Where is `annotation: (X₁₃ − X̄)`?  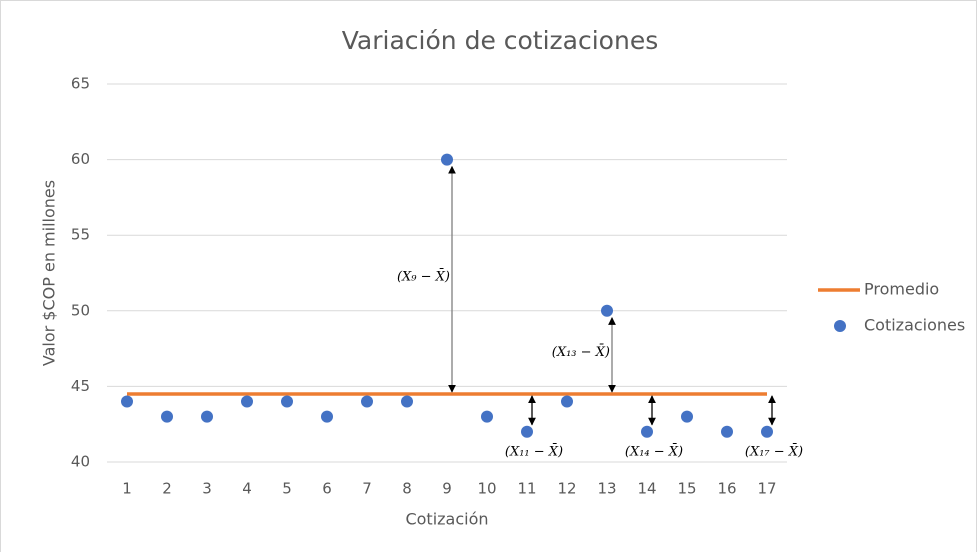 annotation: (X₁₃ − X̄) is located at coordinates (581, 352).